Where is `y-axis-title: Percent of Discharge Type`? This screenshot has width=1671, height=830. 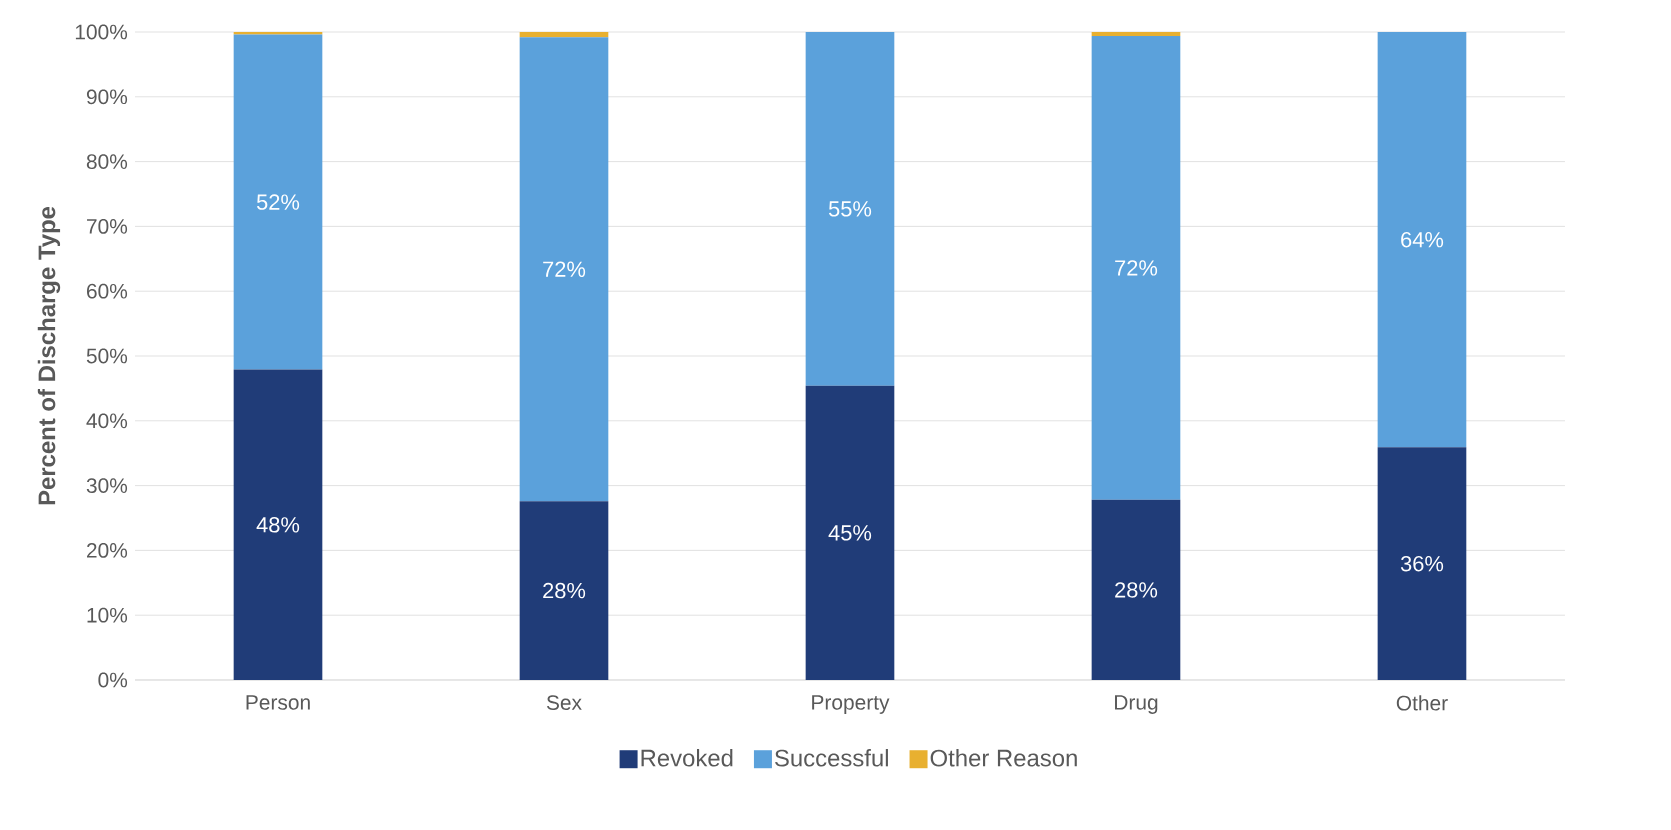
y-axis-title: Percent of Discharge Type is located at coordinates (49, 355).